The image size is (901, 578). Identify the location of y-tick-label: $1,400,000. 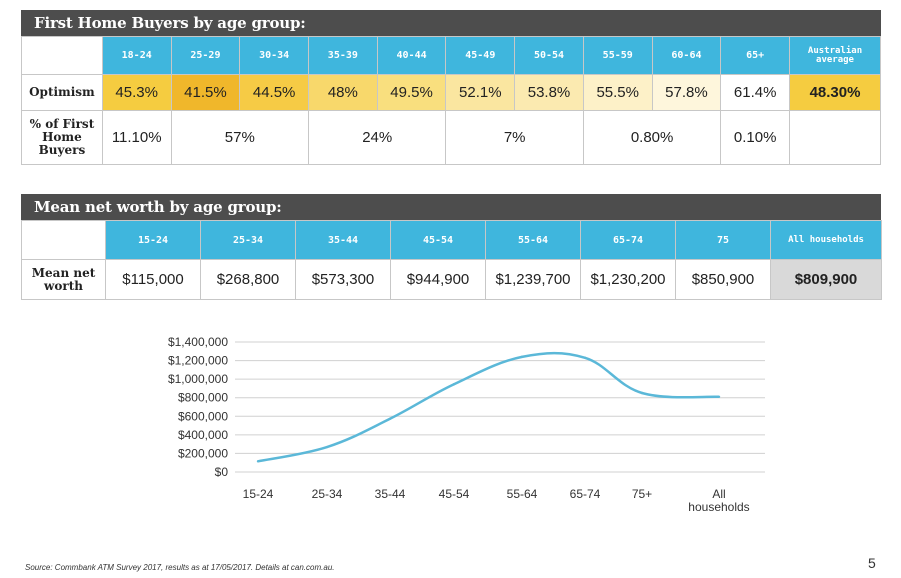
(198, 342).